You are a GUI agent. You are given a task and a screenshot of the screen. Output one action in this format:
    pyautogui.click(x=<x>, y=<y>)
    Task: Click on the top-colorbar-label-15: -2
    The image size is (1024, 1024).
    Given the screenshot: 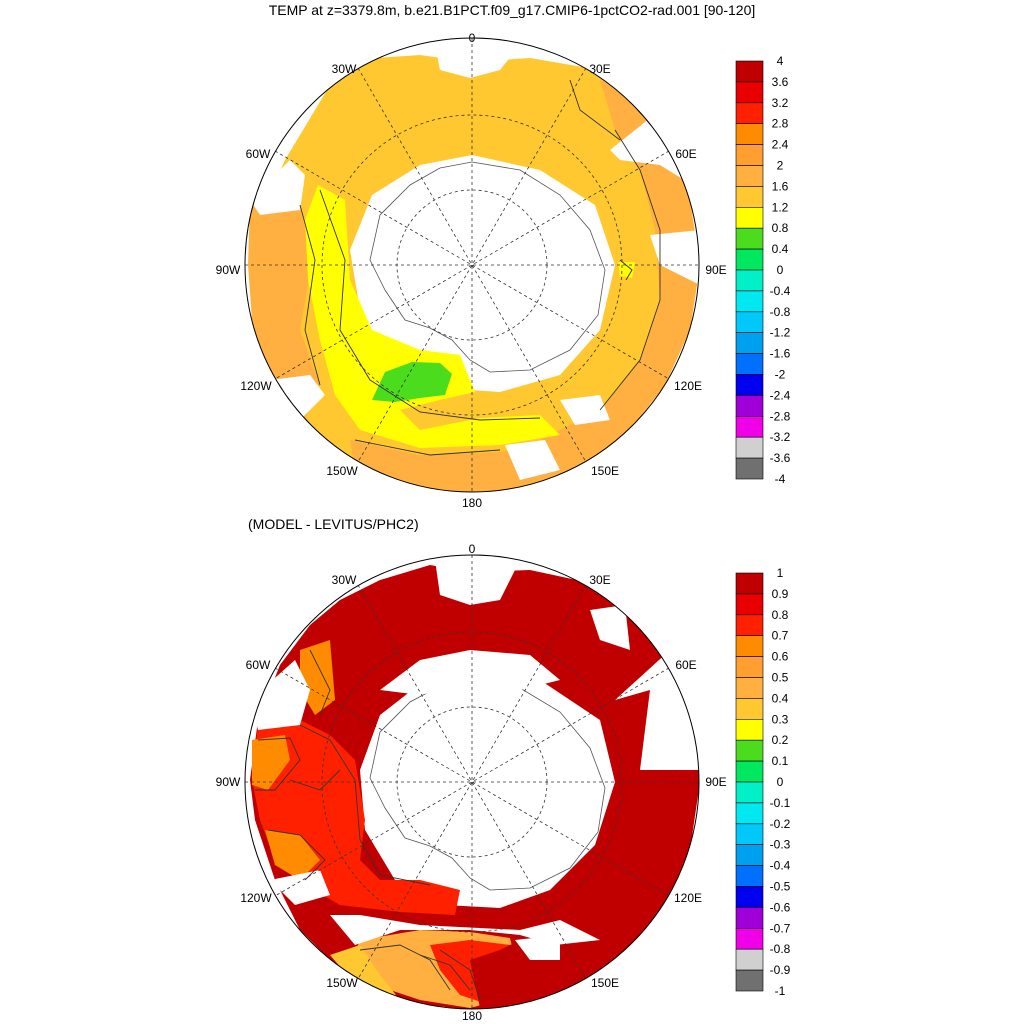 What is the action you would take?
    pyautogui.click(x=780, y=375)
    